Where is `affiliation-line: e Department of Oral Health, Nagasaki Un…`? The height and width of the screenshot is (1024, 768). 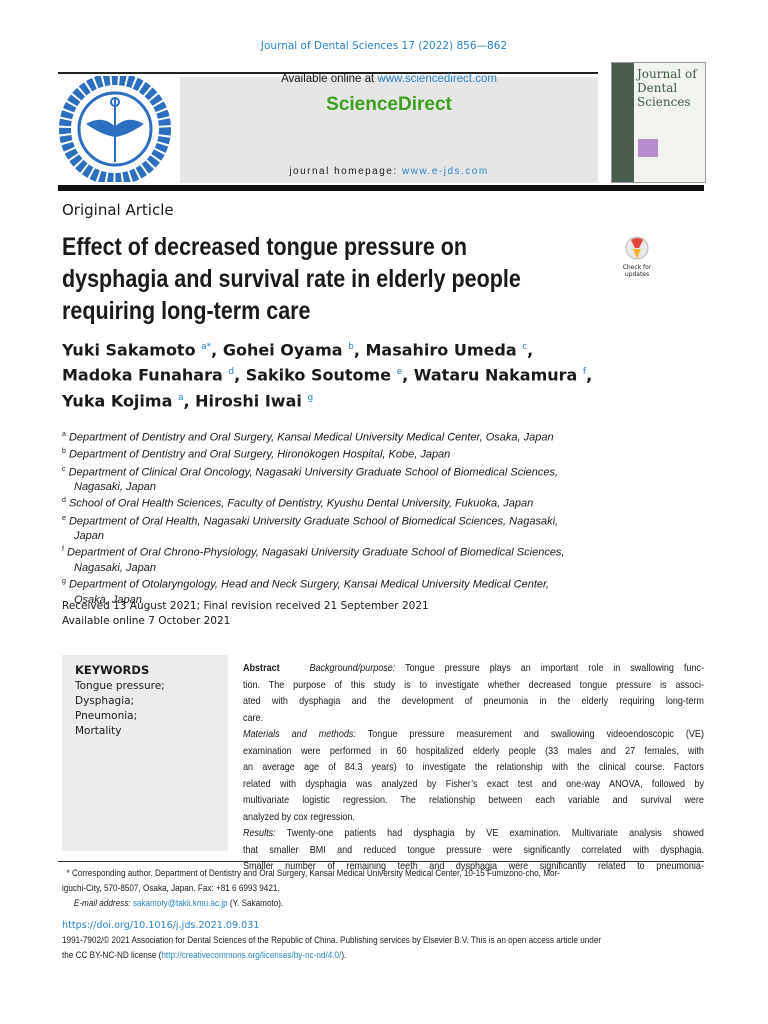
affiliation-line: e Department of Oral Health, Nagasaki Un… is located at coordinates (382, 520).